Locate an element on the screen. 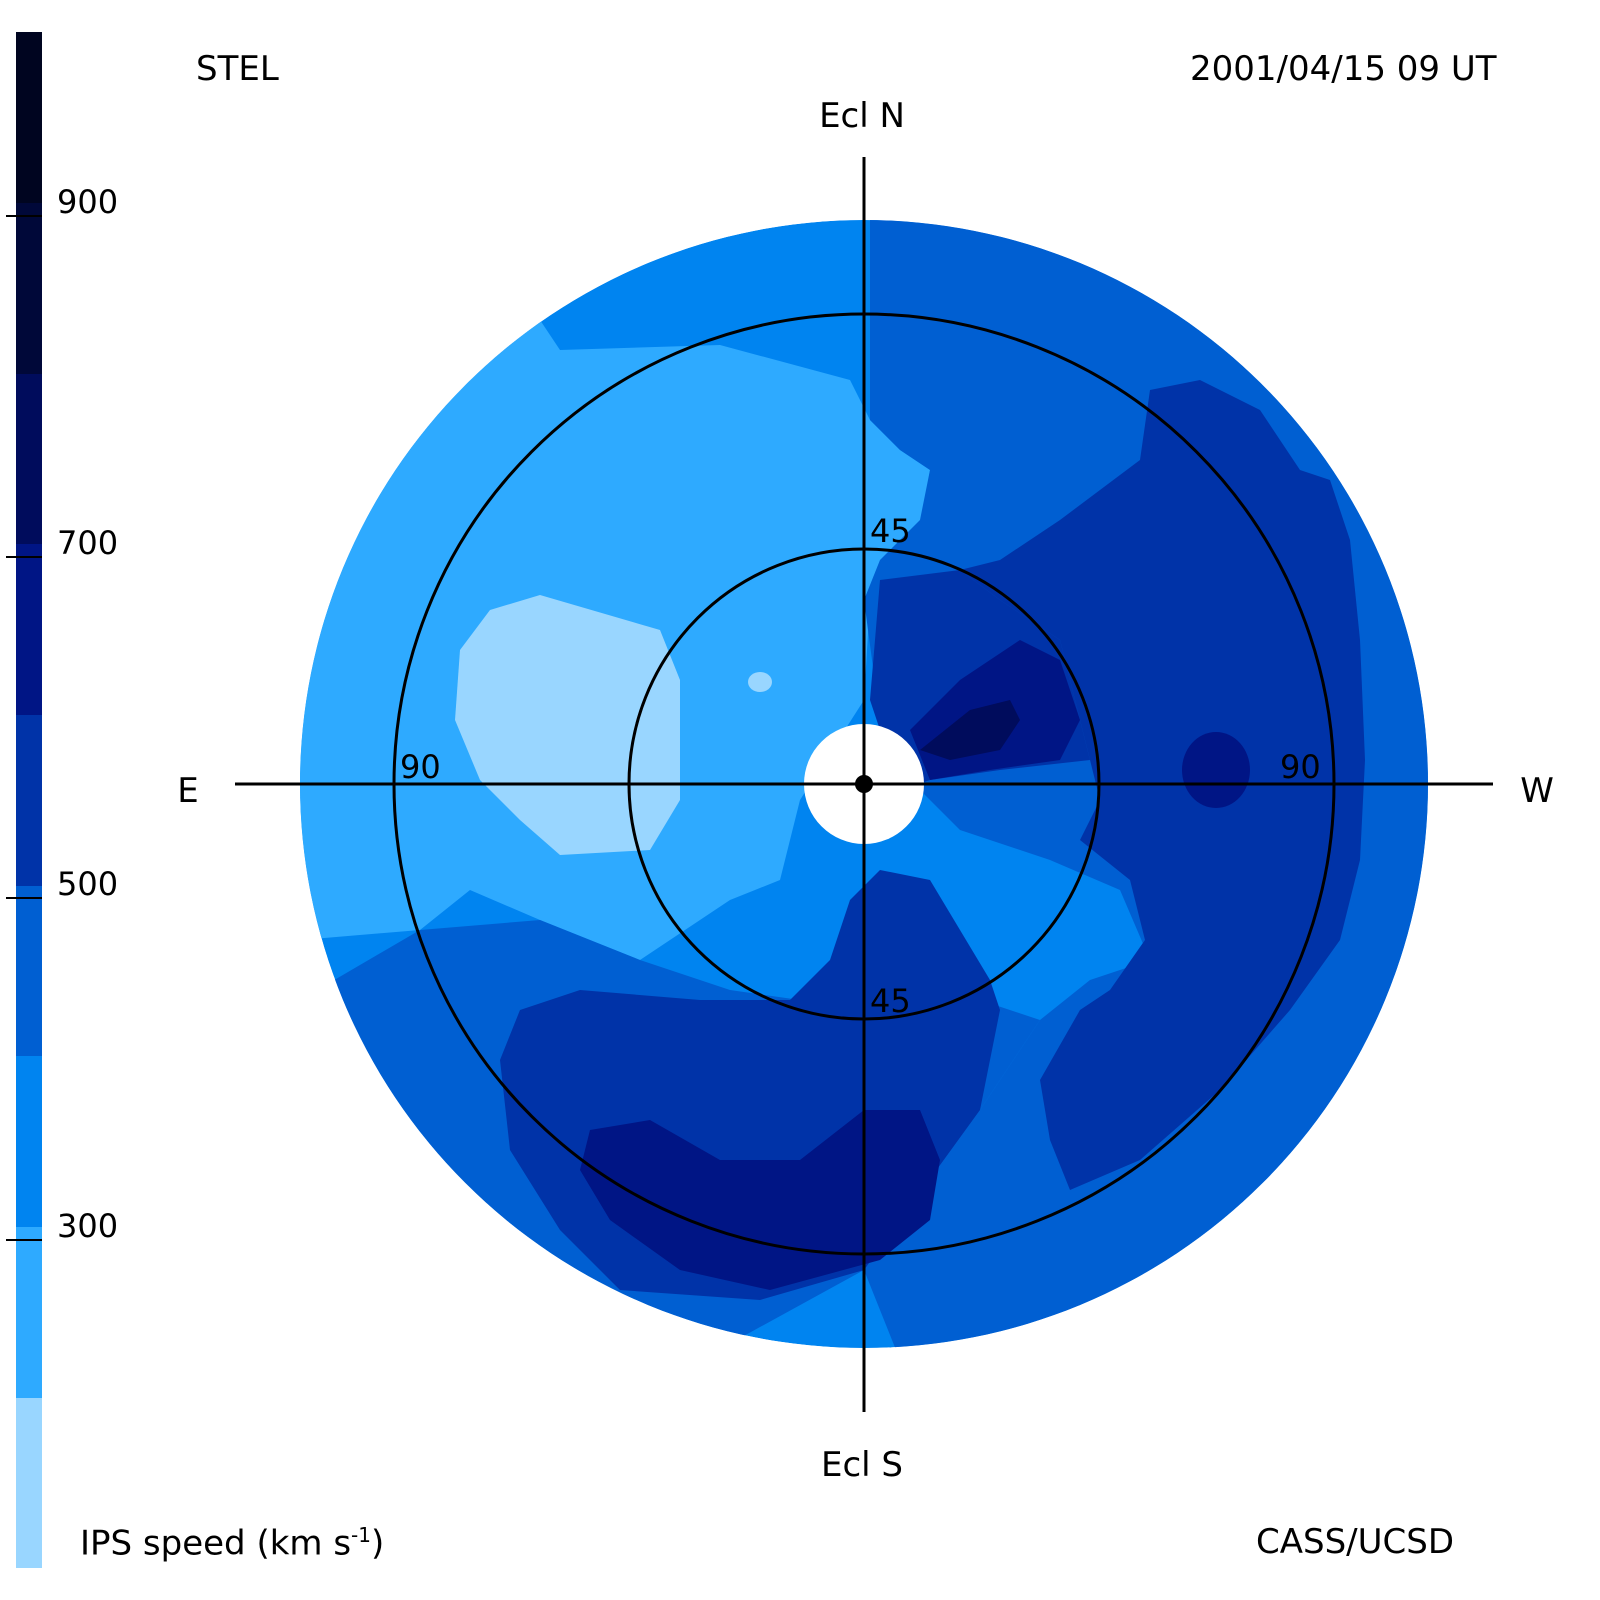 The width and height of the screenshot is (1600, 1600). speed-colorbar is located at coordinates (29, 800).